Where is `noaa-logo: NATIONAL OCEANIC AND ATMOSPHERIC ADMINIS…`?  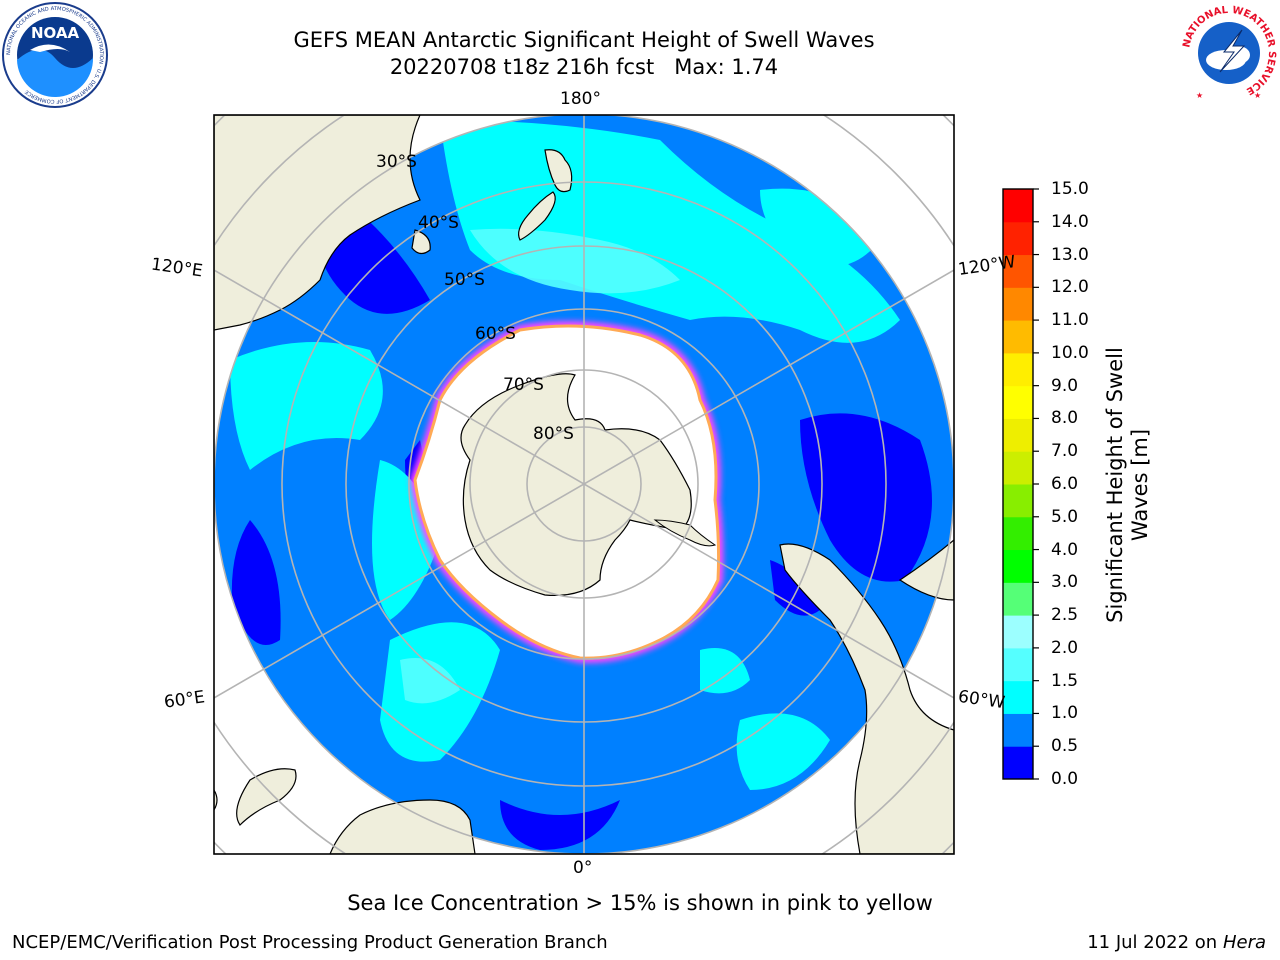 noaa-logo: NATIONAL OCEANIC AND ATMOSPHERIC ADMINIS… is located at coordinates (55, 55).